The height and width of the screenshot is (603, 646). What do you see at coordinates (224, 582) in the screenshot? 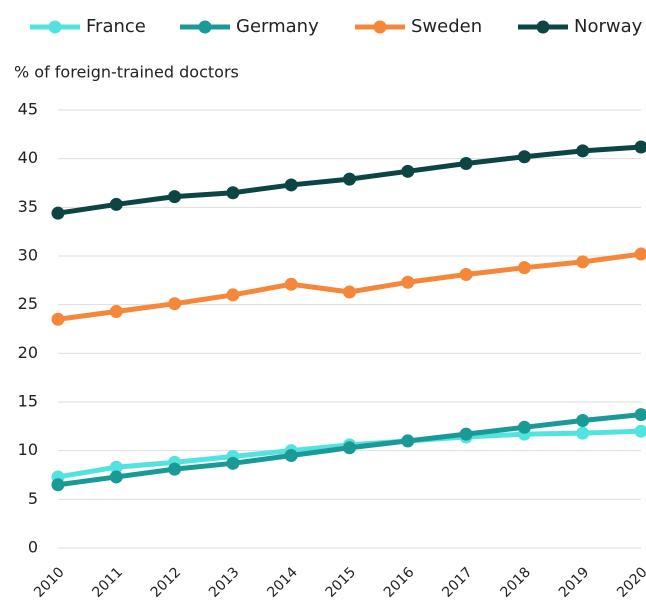
I see `x-tick-label: 2013` at bounding box center [224, 582].